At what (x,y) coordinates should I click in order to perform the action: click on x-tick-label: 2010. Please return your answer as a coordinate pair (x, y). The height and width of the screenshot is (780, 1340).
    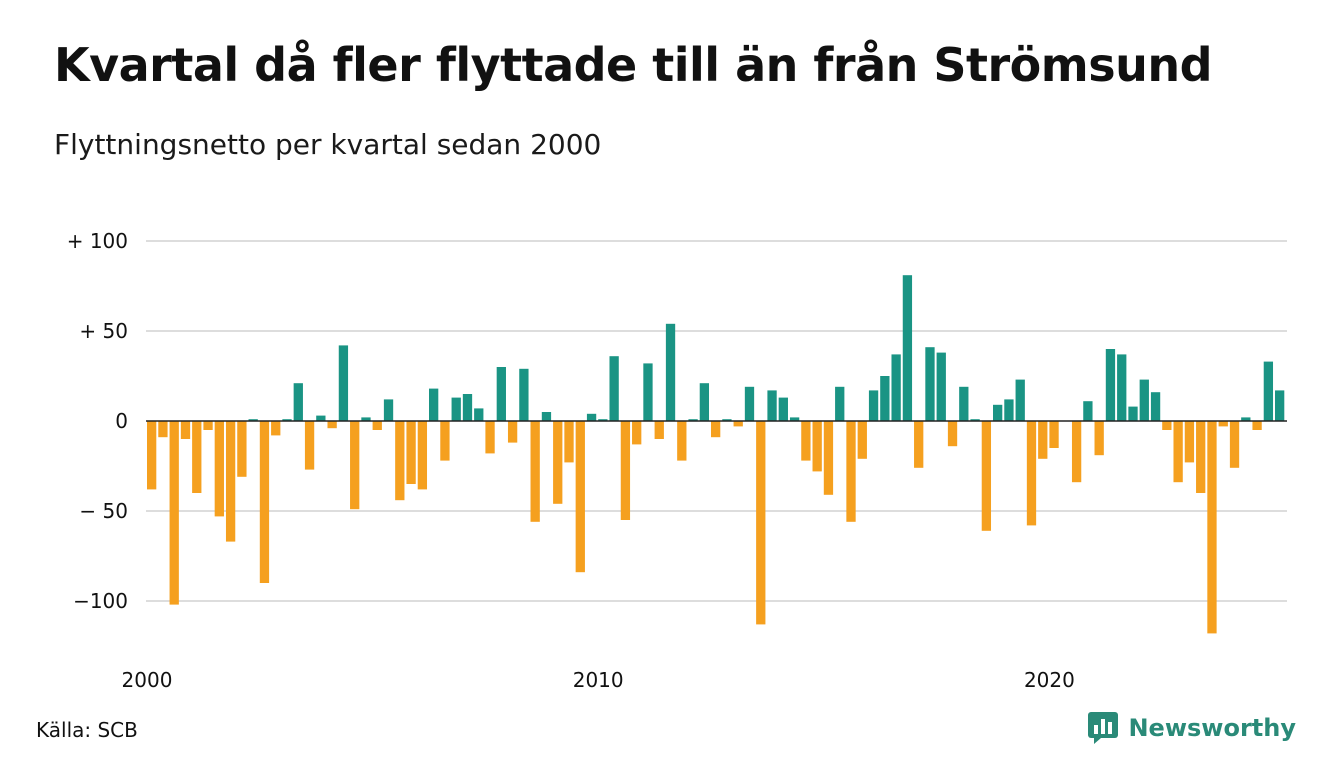
    Looking at the image, I should click on (598, 680).